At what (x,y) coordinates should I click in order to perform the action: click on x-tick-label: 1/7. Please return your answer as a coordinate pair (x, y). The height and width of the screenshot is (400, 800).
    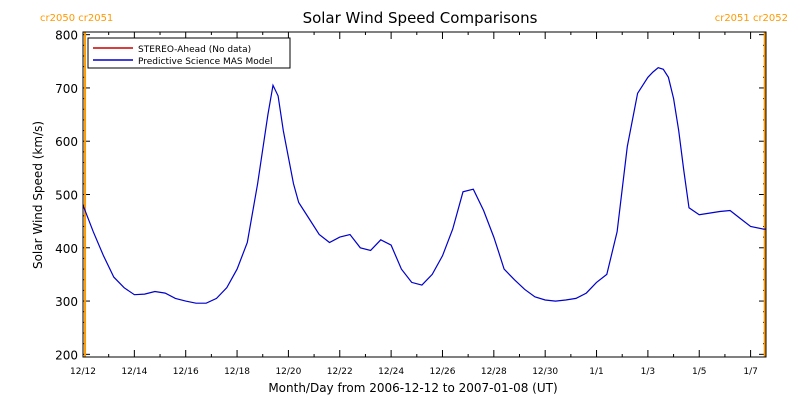
    Looking at the image, I should click on (750, 372).